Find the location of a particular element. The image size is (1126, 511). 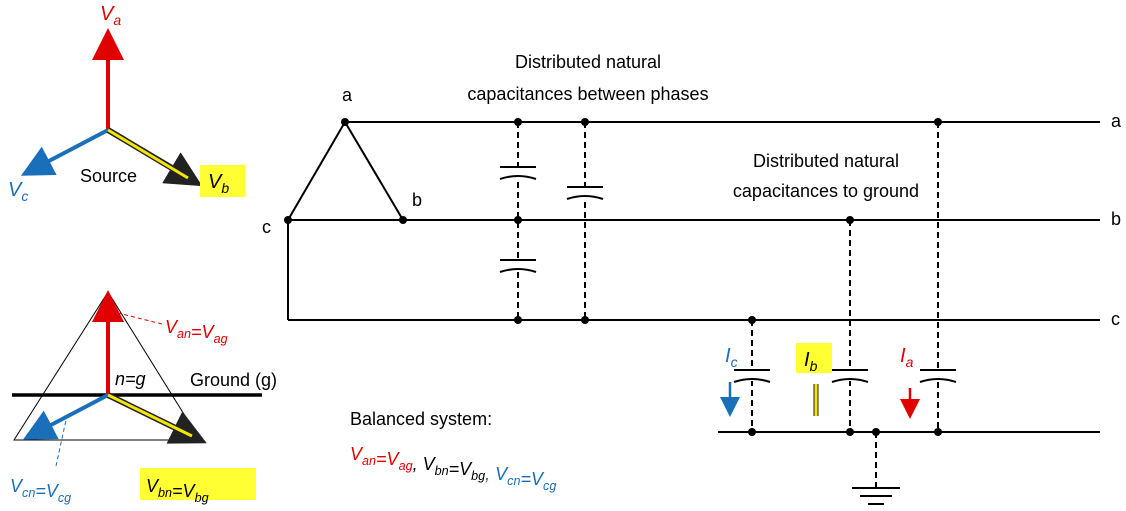

label: Van=Vag, Vbn=Vbg, Vcn=Vcg is located at coordinates (453, 468).